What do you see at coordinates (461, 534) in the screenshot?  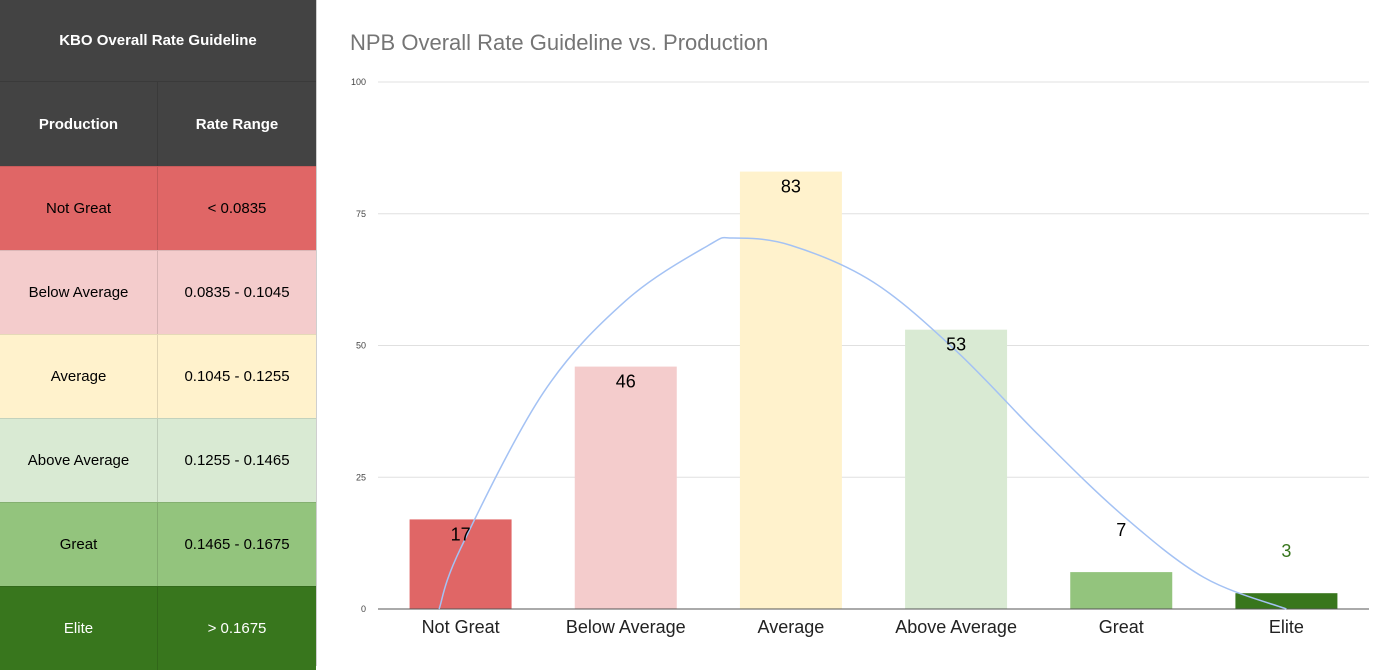 I see `data-label: 17` at bounding box center [461, 534].